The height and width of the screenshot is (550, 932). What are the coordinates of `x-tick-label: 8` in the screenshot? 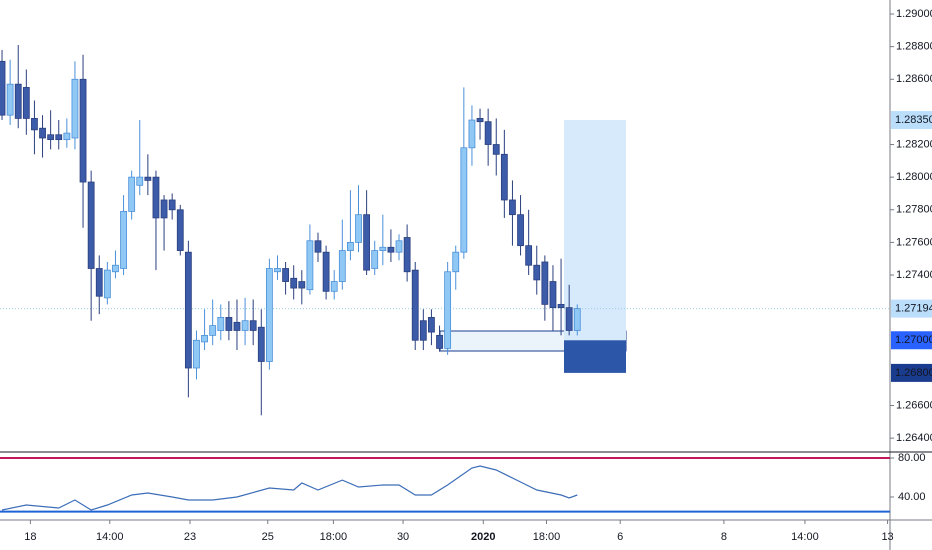 It's located at (724, 537).